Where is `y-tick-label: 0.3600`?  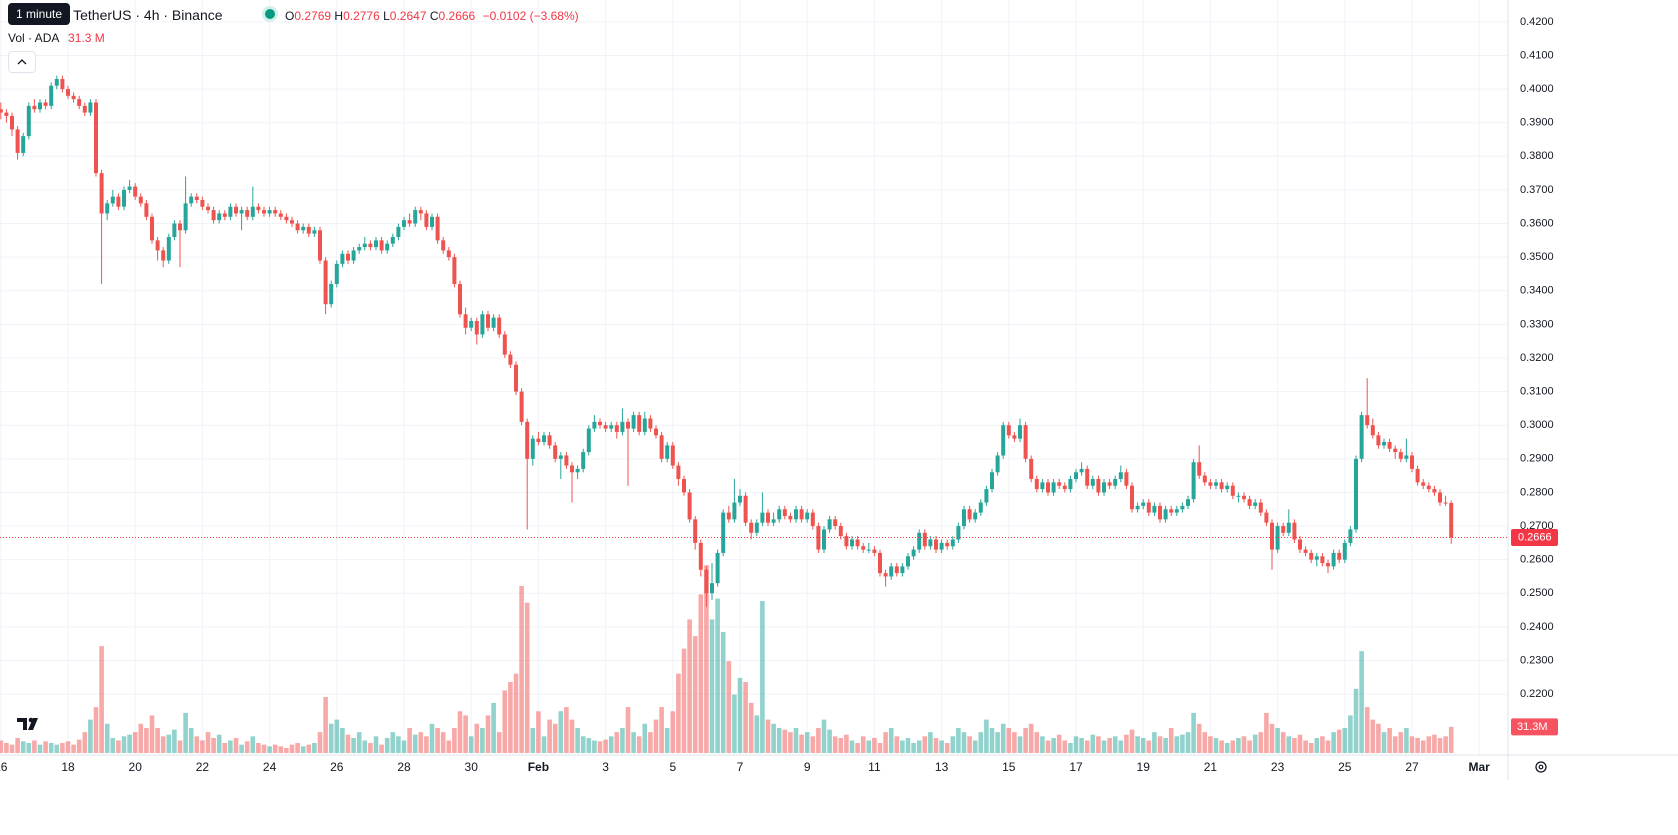
y-tick-label: 0.3600 is located at coordinates (1537, 223).